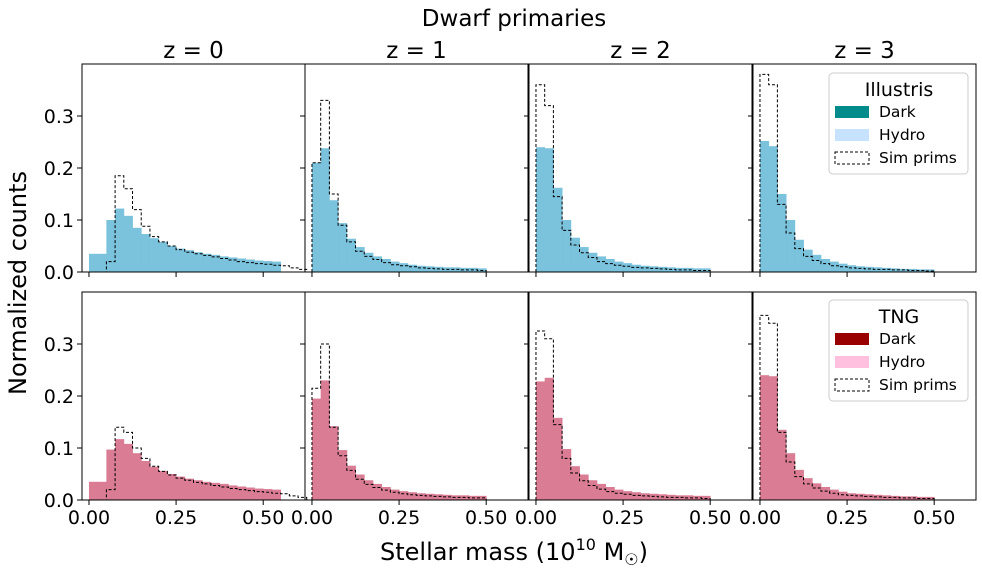 The width and height of the screenshot is (982, 573). What do you see at coordinates (858, 410) in the screenshot?
I see `panel-r1-c3: 0.00 0.25 0.50` at bounding box center [858, 410].